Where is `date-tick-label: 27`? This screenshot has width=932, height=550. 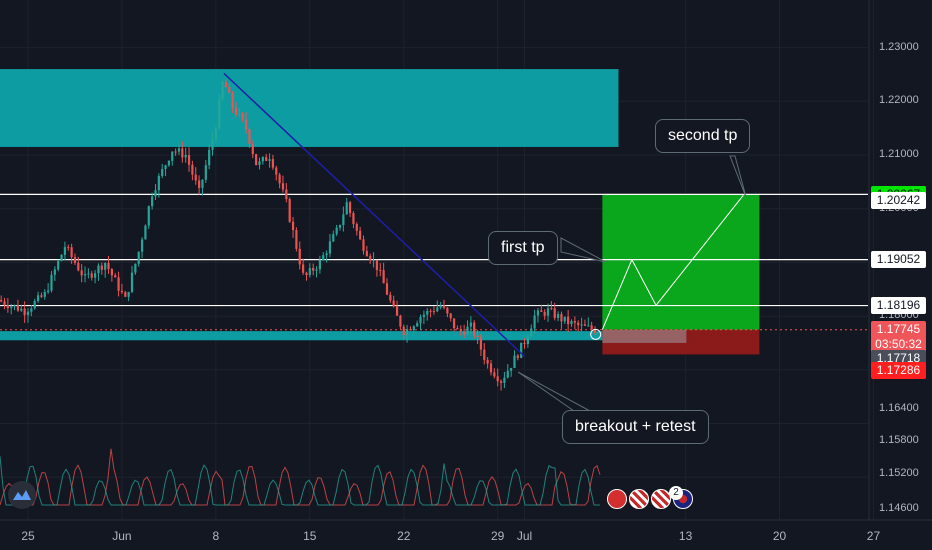
date-tick-label: 27 is located at coordinates (873, 536).